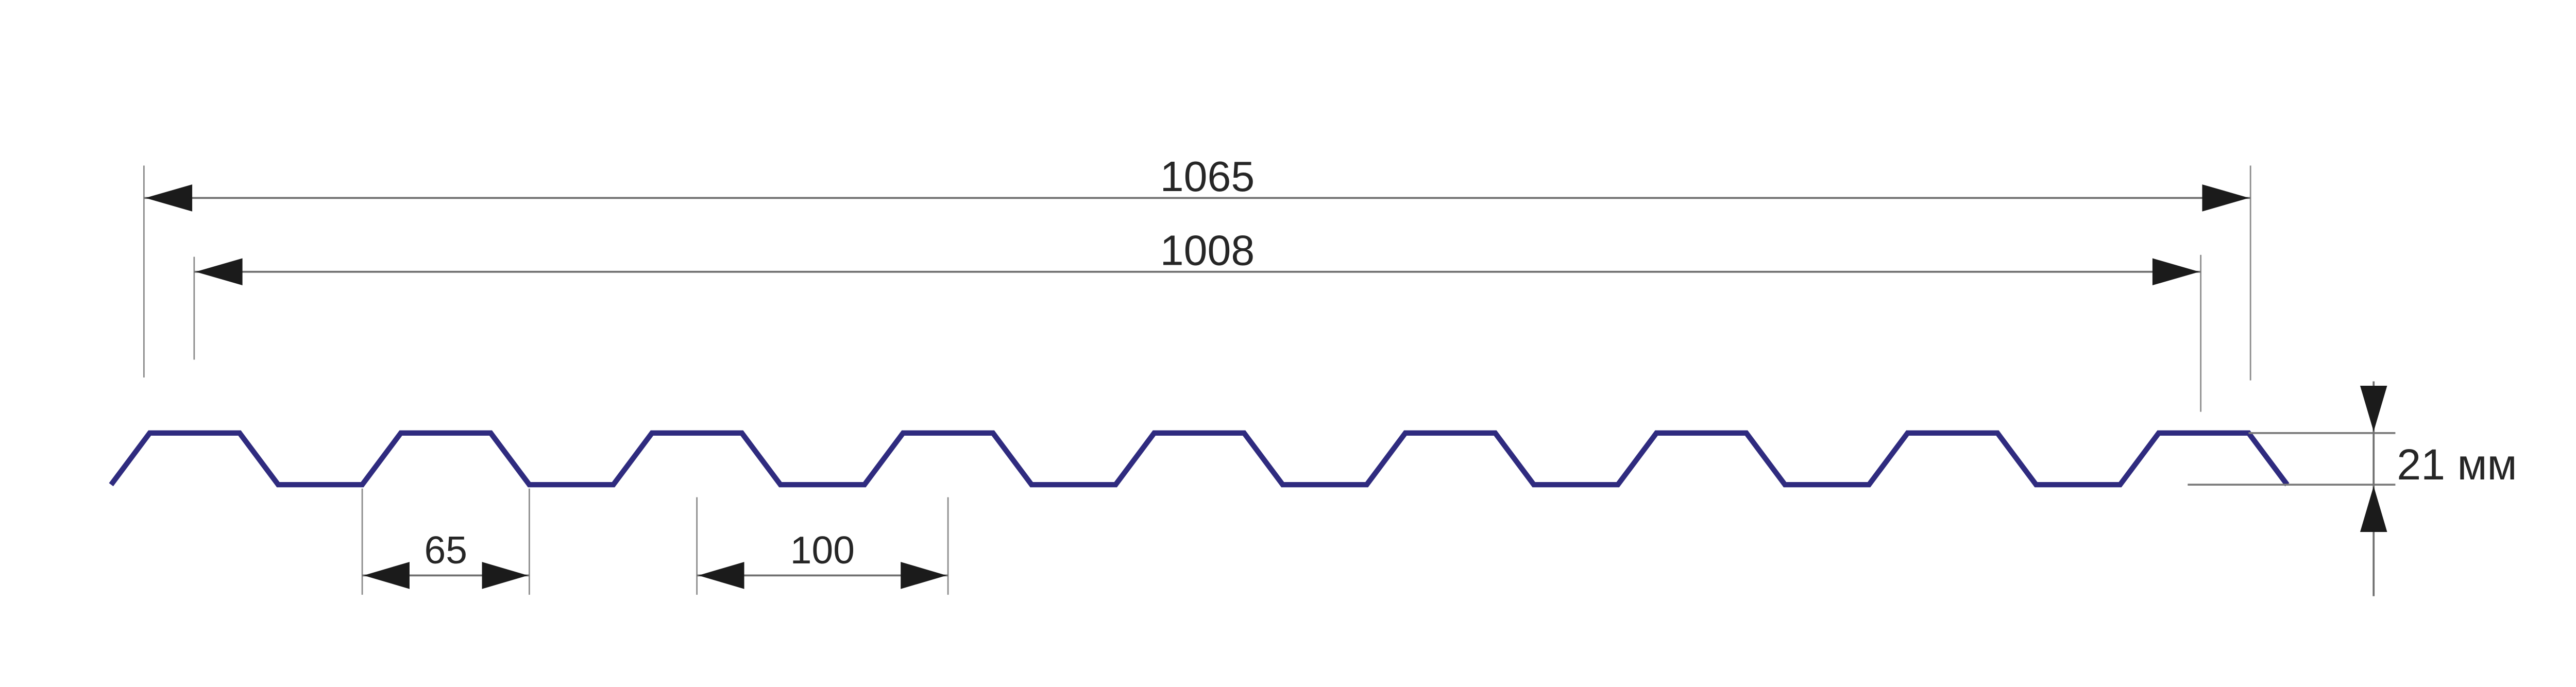  I want to click on sheet-profile-outline, so click(1199, 459).